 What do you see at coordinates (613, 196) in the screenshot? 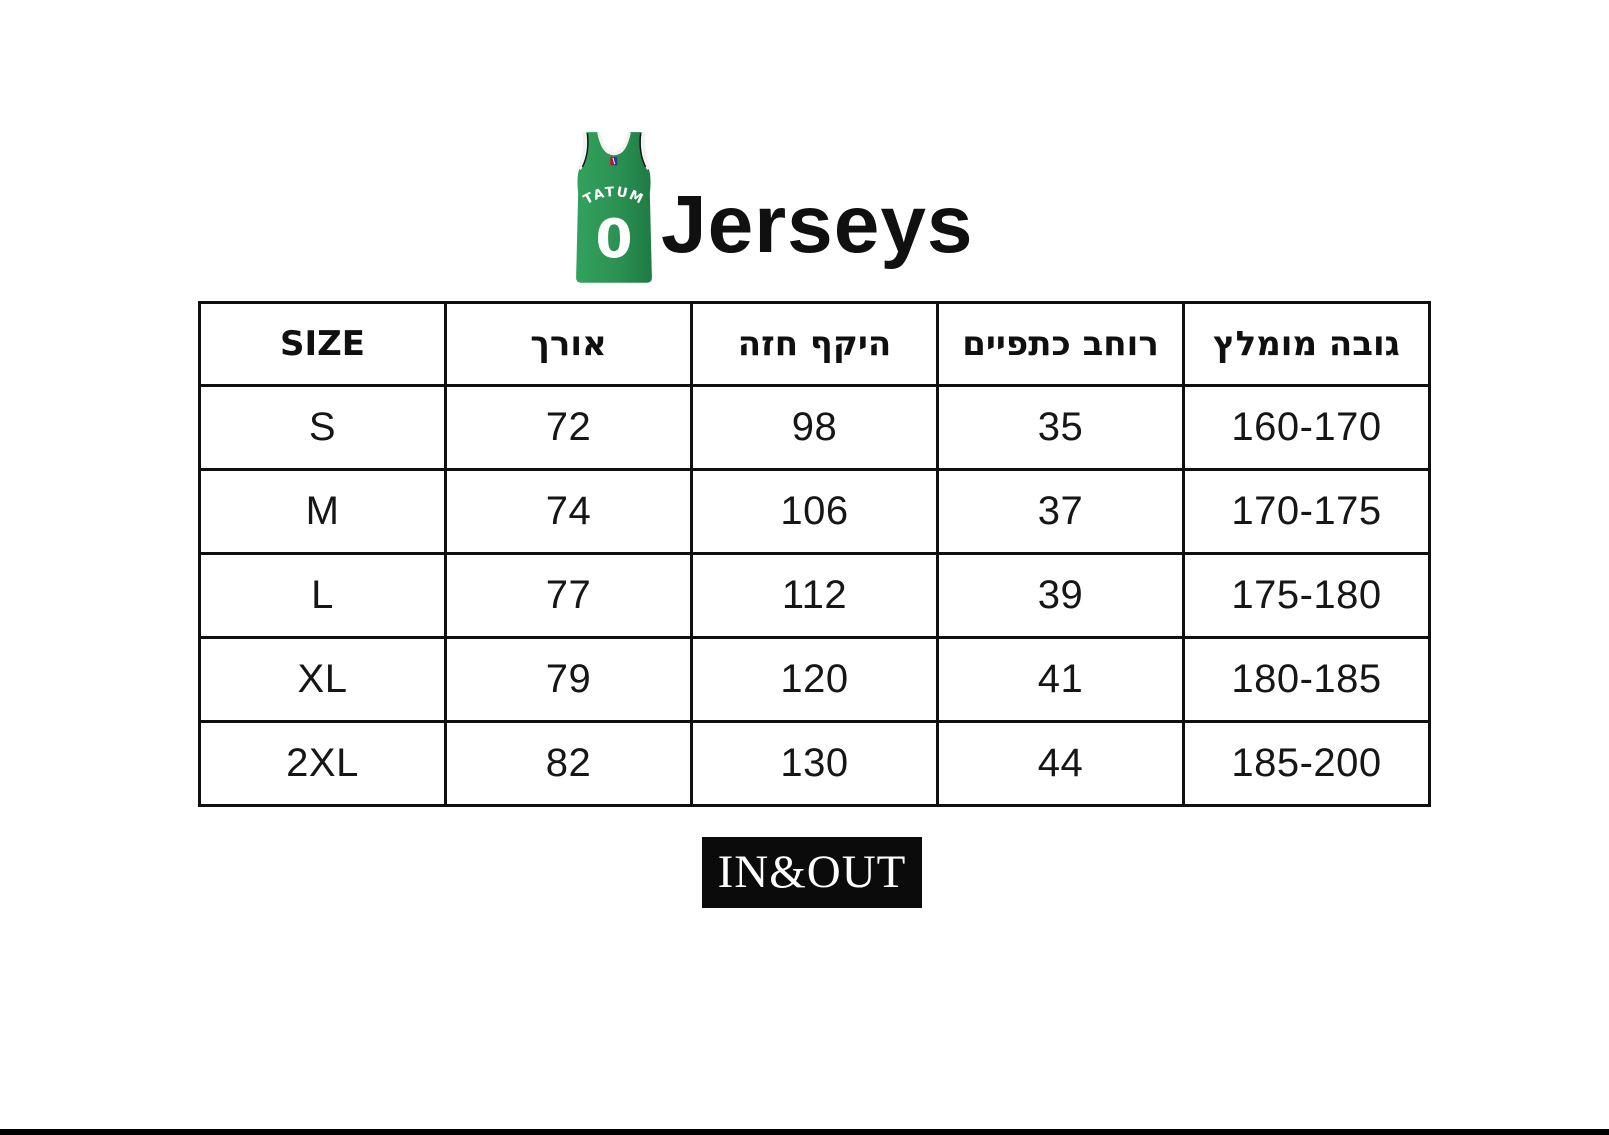
I see `jersey-player-name: TATUM` at bounding box center [613, 196].